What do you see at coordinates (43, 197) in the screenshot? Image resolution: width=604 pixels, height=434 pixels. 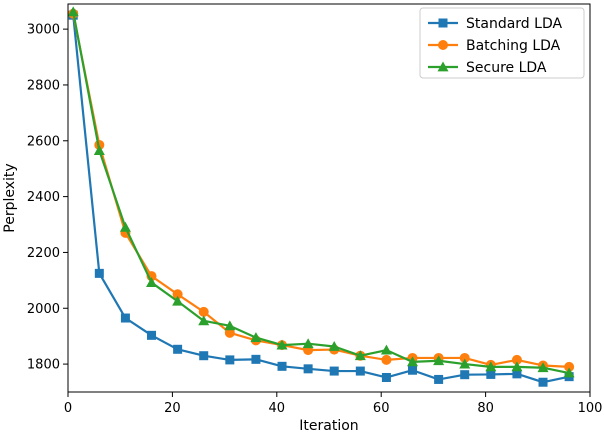 I see `y-tick-label: 2400` at bounding box center [43, 197].